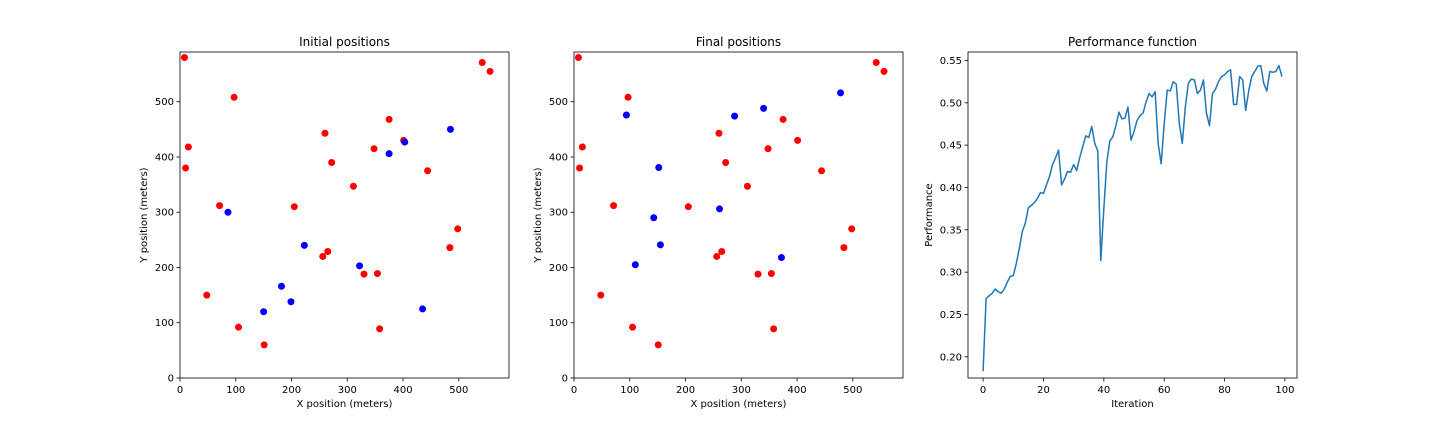 This screenshot has height=432, width=1440. What do you see at coordinates (1164, 390) in the screenshot?
I see `x-tick-label: 60` at bounding box center [1164, 390].